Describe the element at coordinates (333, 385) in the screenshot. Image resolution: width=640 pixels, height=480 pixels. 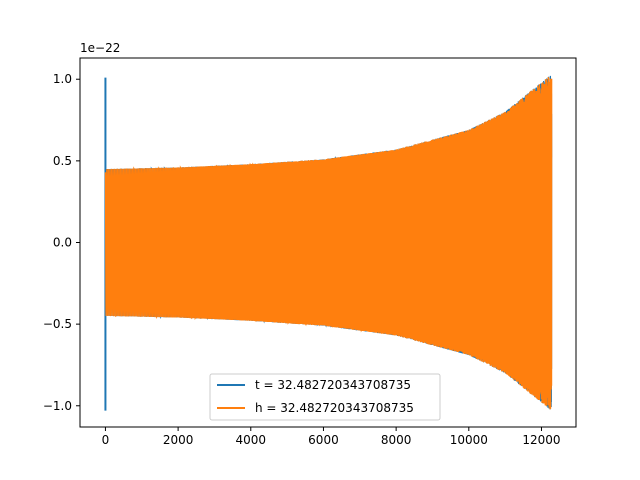
I see `legend-label-t: t = 32.482720343708735` at that location.